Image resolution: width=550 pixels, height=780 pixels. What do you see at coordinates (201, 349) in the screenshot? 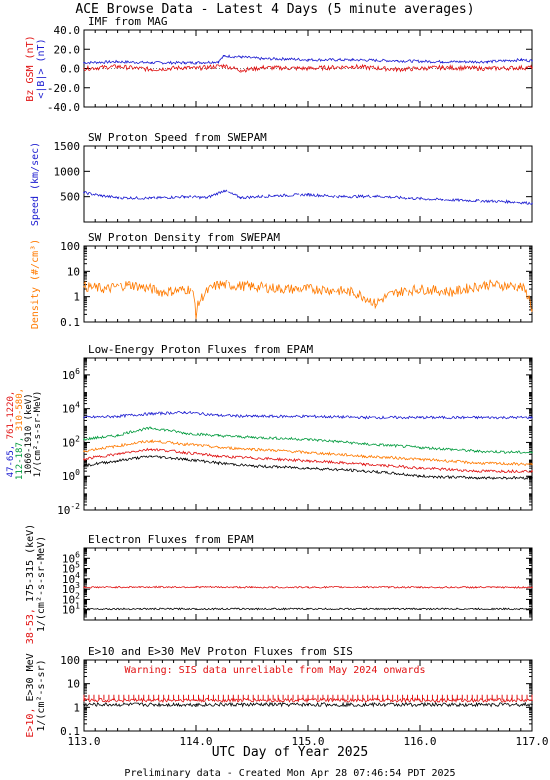
I see `panel-title: Low-Energy Proton Fluxes from EPAM` at bounding box center [201, 349].